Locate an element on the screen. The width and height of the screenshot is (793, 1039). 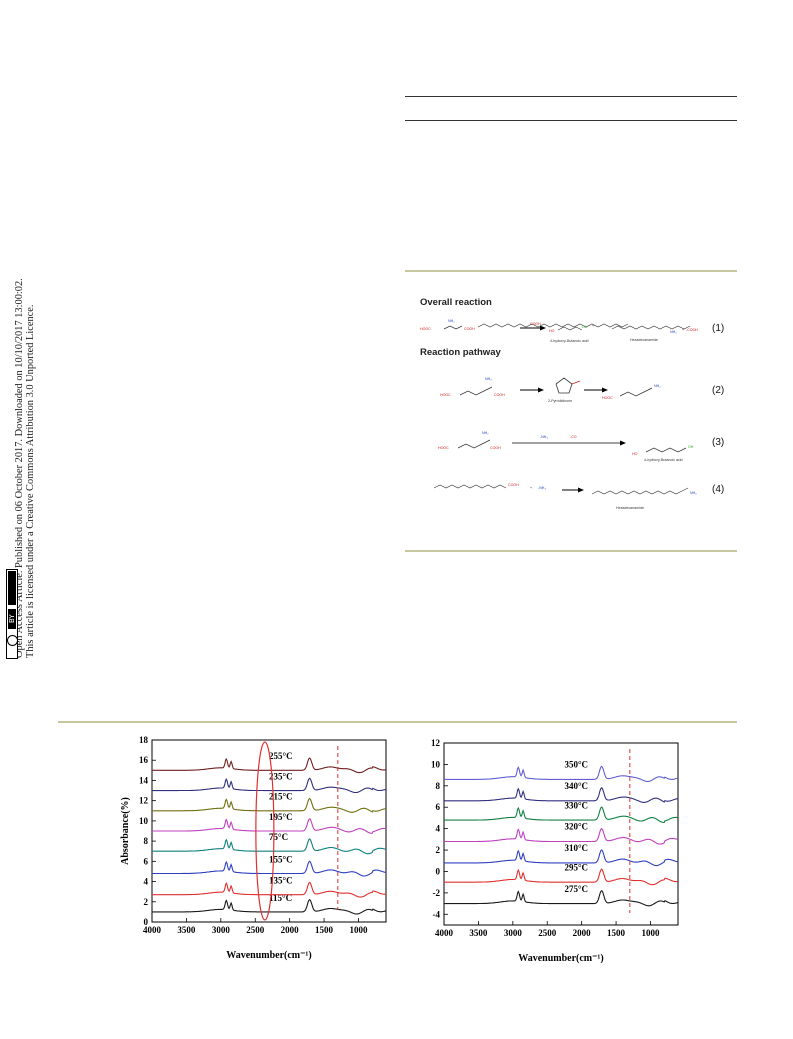
eq1-nh2: NH₂ is located at coordinates (451, 321).